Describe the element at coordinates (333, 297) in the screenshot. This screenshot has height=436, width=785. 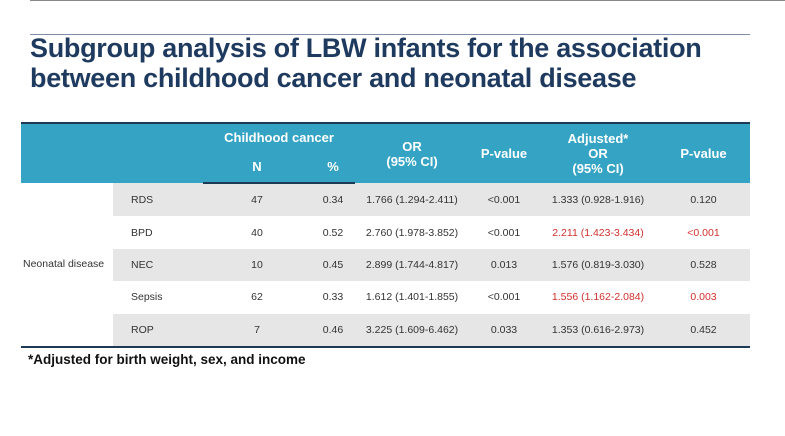
I see `pct-value: 0.33` at that location.